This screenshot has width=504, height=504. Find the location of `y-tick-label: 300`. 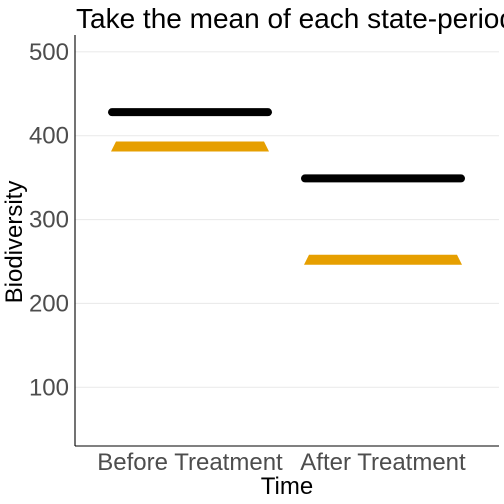

y-tick-label: 300 is located at coordinates (49, 220).